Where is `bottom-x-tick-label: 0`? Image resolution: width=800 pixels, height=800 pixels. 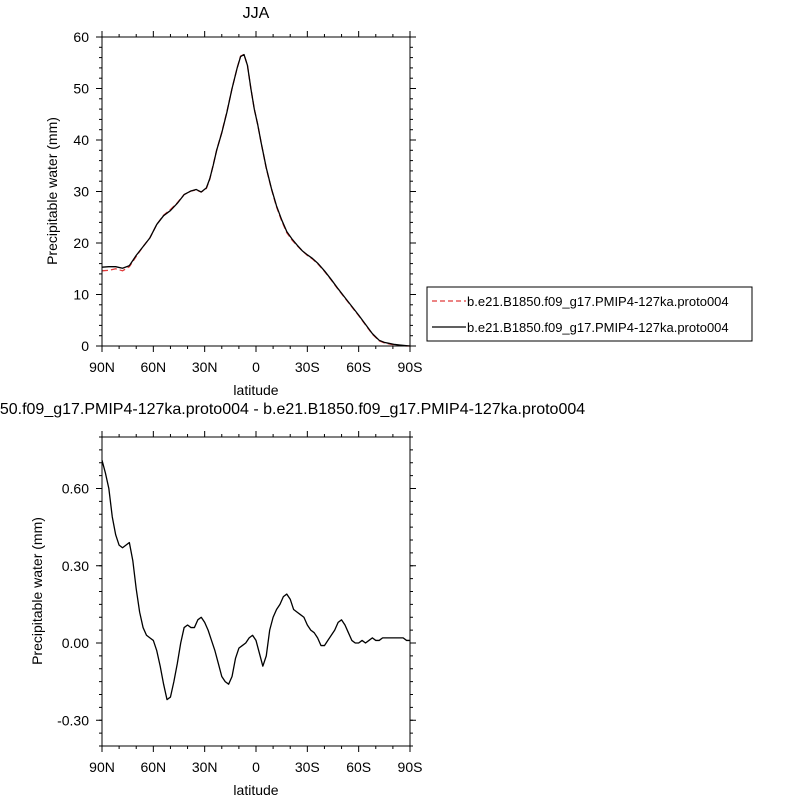 bottom-x-tick-label: 0 is located at coordinates (256, 767).